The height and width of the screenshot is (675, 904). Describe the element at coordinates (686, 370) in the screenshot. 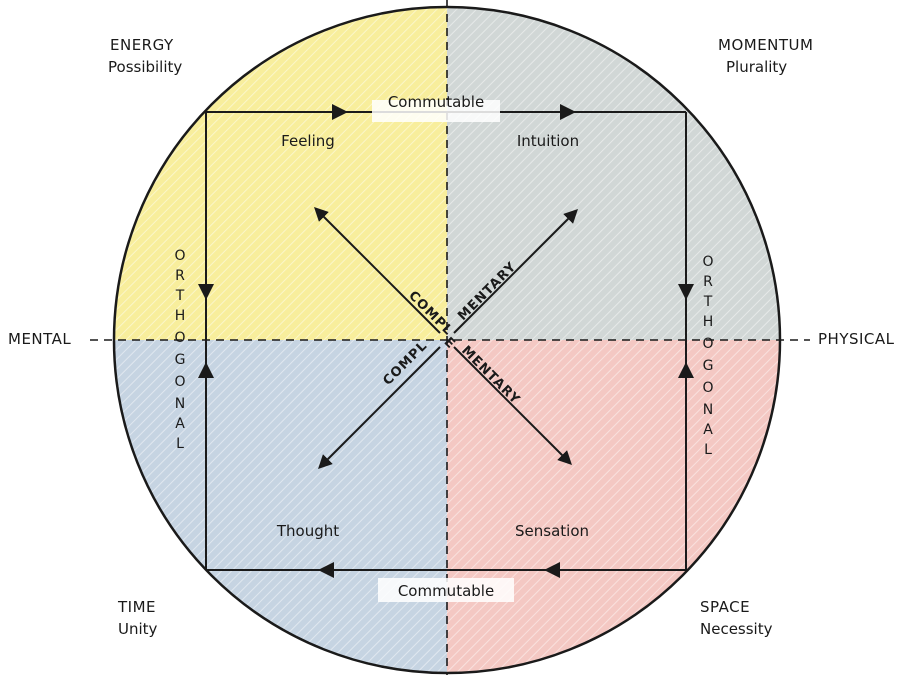

I see `right-arrowhead-up` at that location.